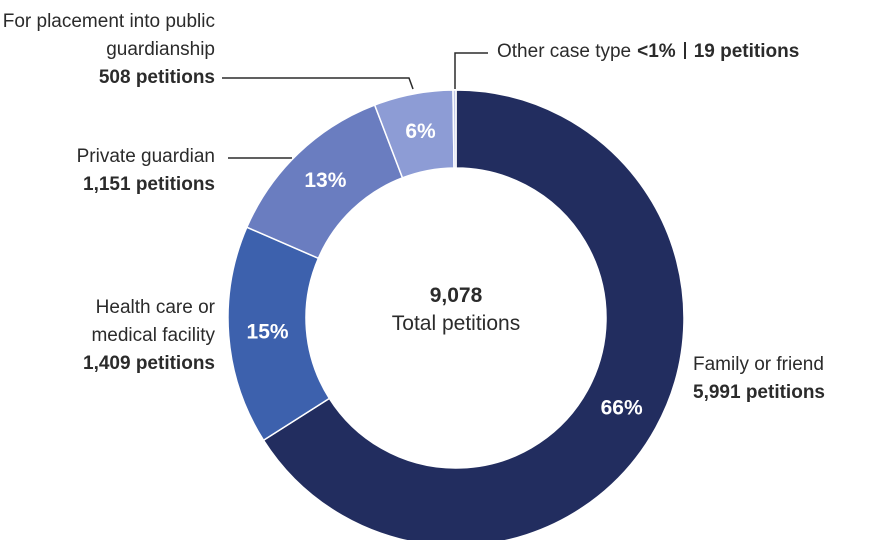  Describe the element at coordinates (149, 184) in the screenshot. I see `value-label: 1,151 petitions` at that location.